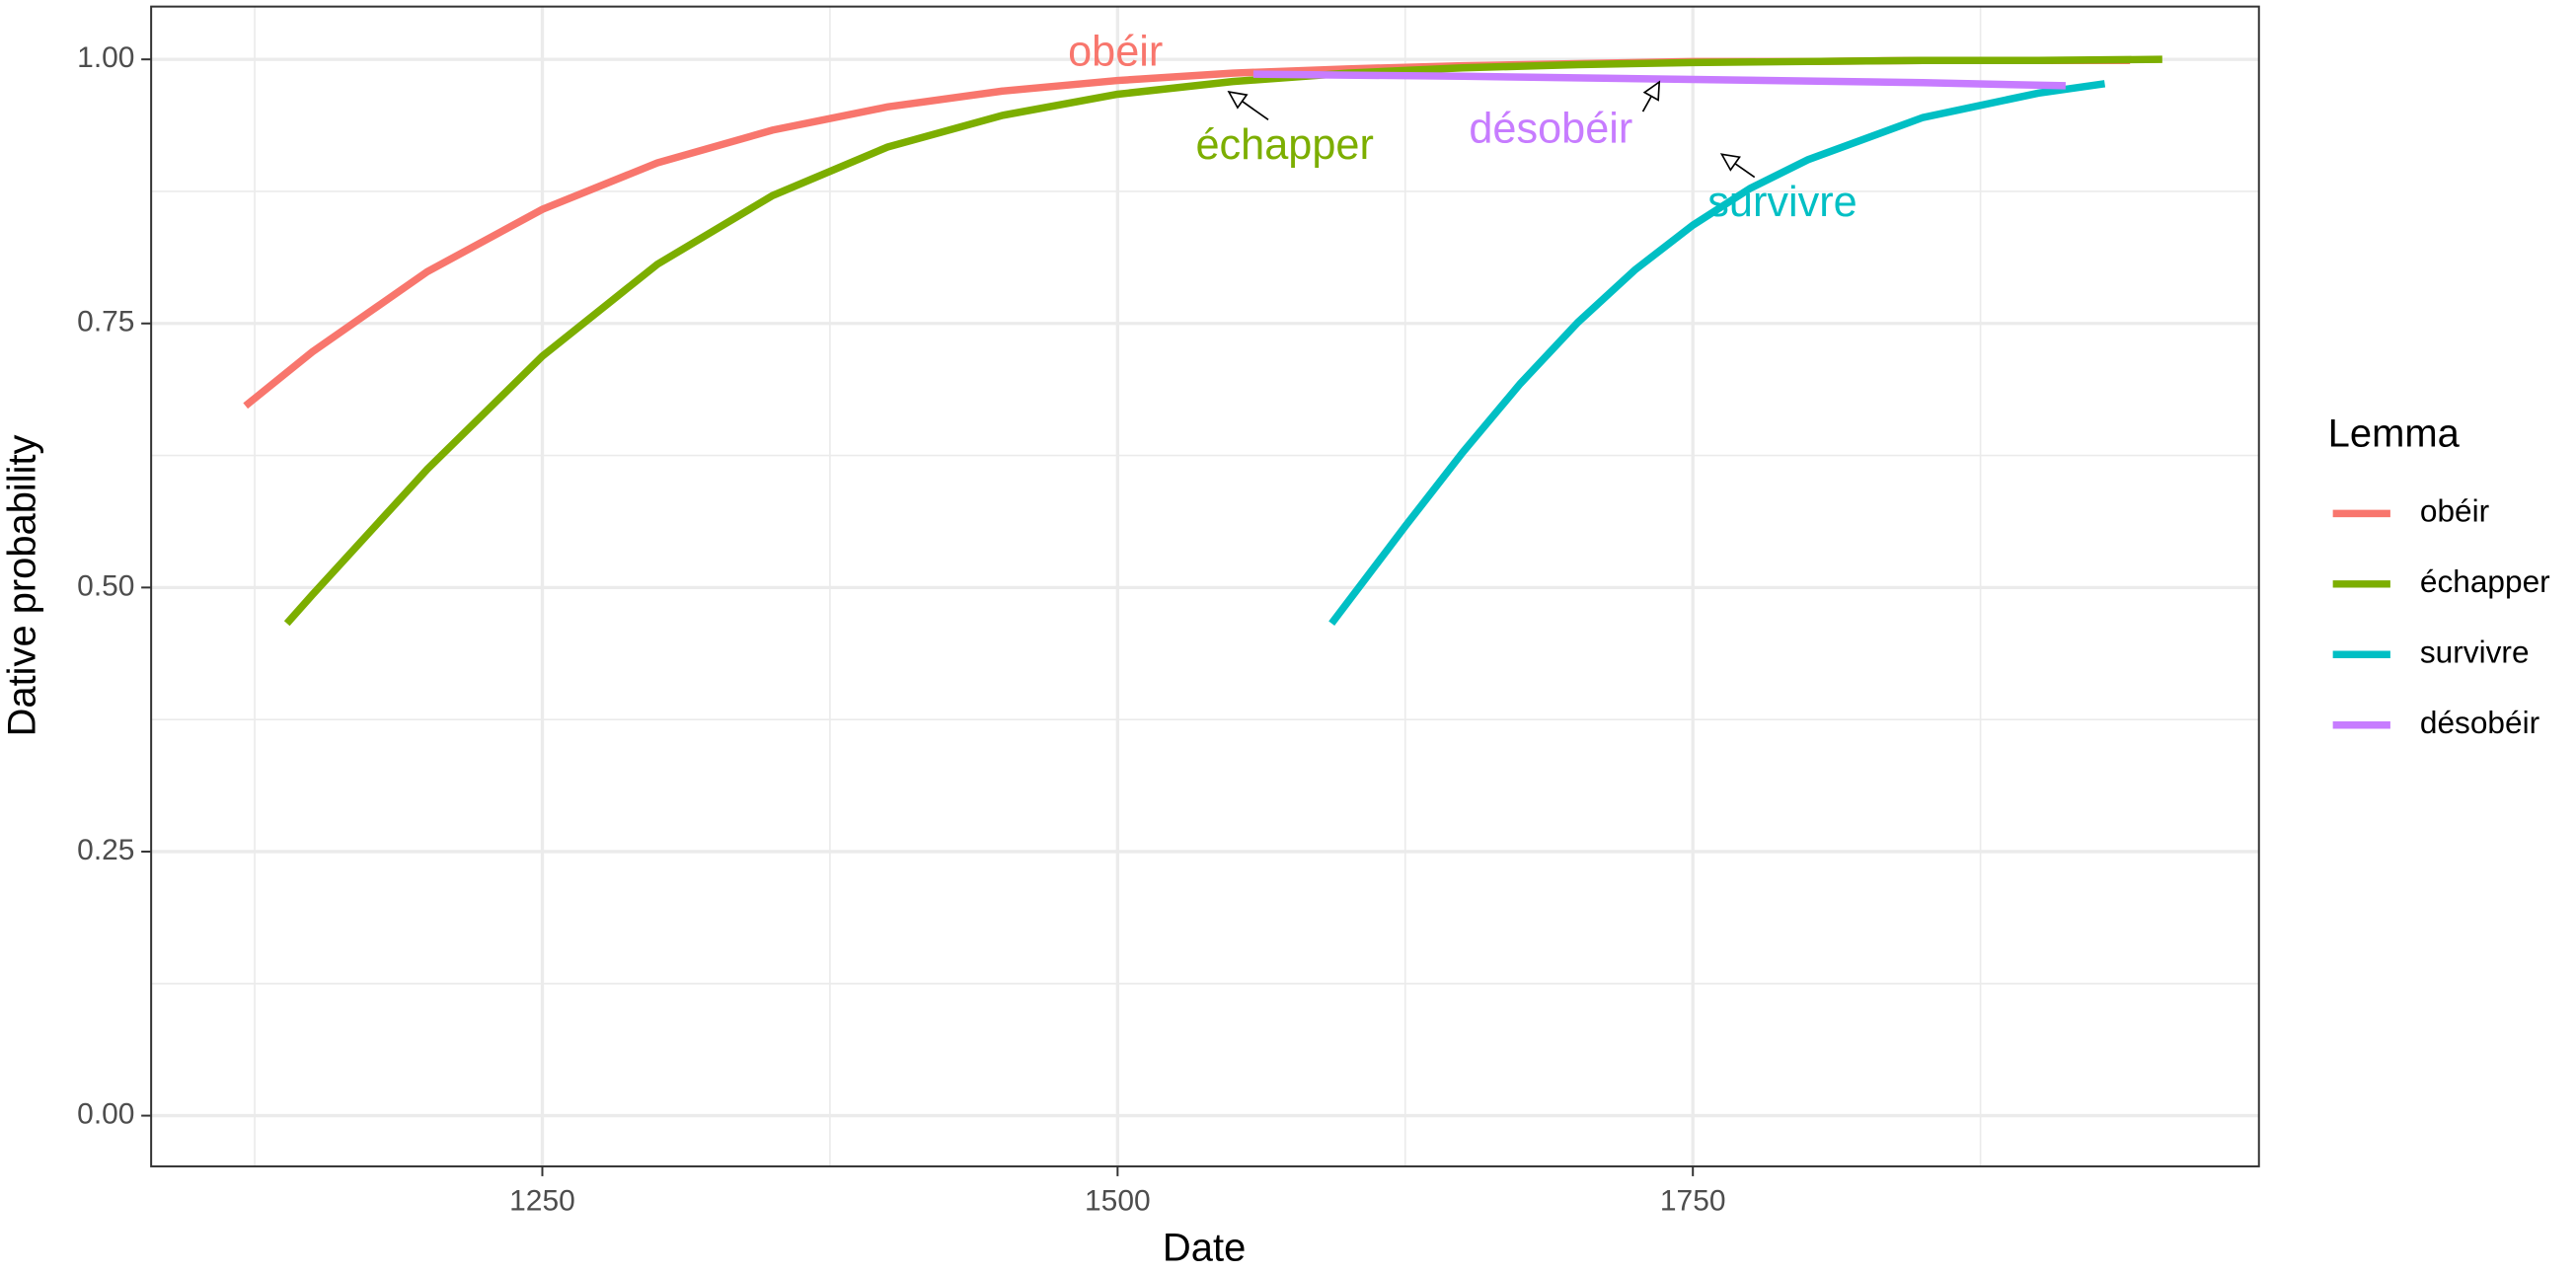 This screenshot has height=1273, width=2576. What do you see at coordinates (1284, 145) in the screenshot?
I see `annotation: échapper` at bounding box center [1284, 145].